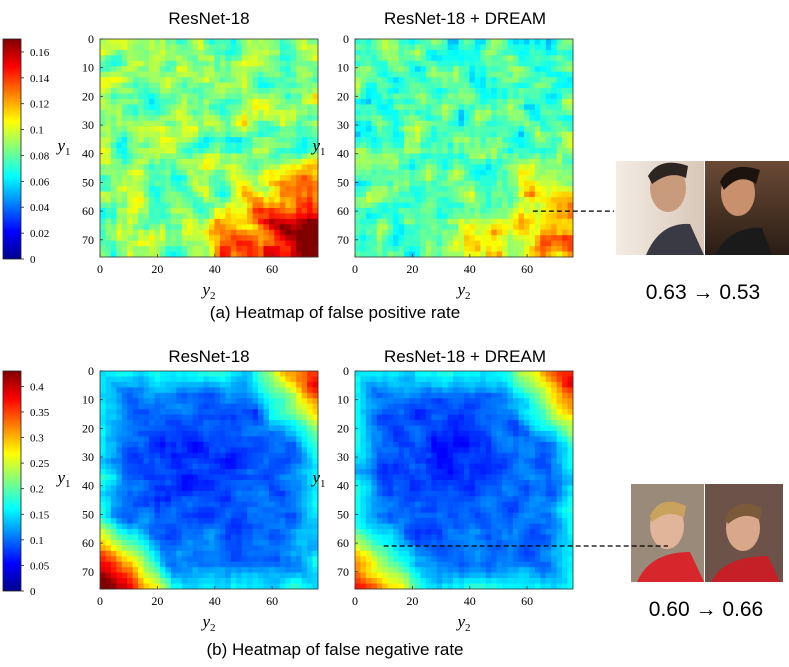 The image size is (789, 667). Describe the element at coordinates (335, 312) in the screenshot. I see `caption-a: (a) Heatmap of false positive rate` at that location.